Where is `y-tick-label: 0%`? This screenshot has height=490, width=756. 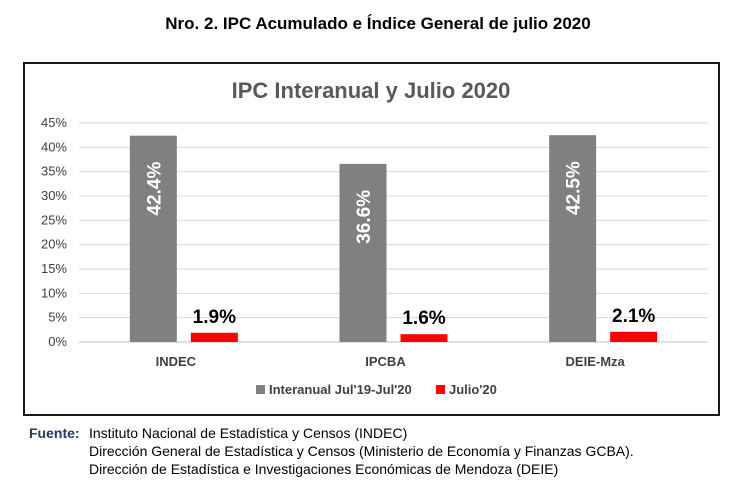
y-tick-label: 0% is located at coordinates (57, 341).